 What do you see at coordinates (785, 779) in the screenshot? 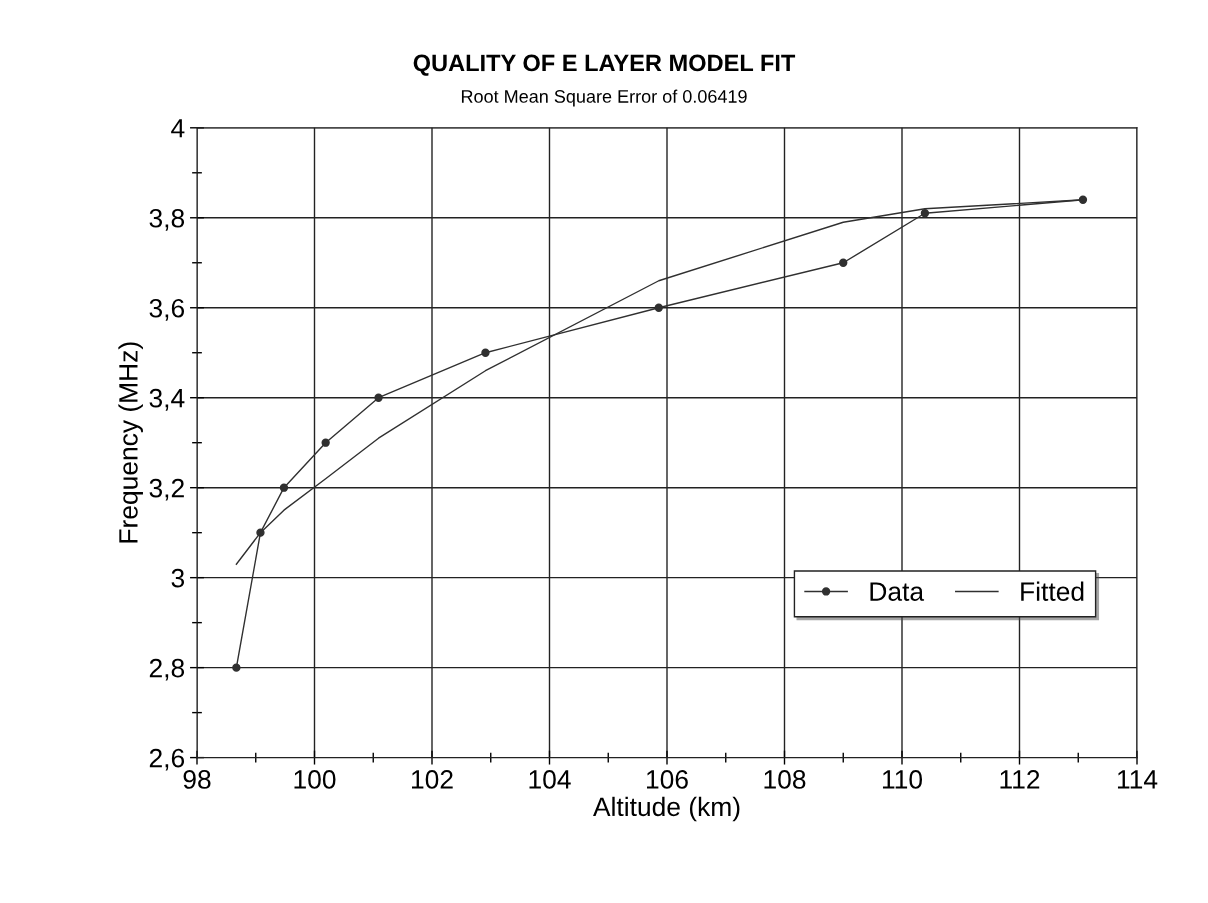
I see `x-tick-label: 108` at bounding box center [785, 779].